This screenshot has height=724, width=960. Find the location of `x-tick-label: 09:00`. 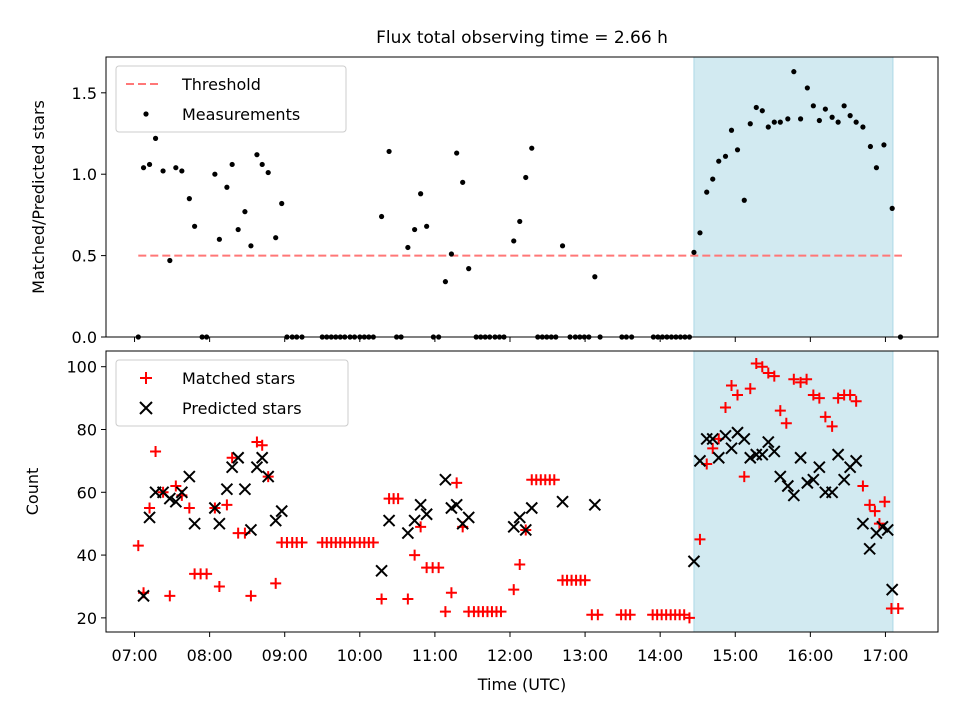

x-tick-label: 09:00 is located at coordinates (285, 655).